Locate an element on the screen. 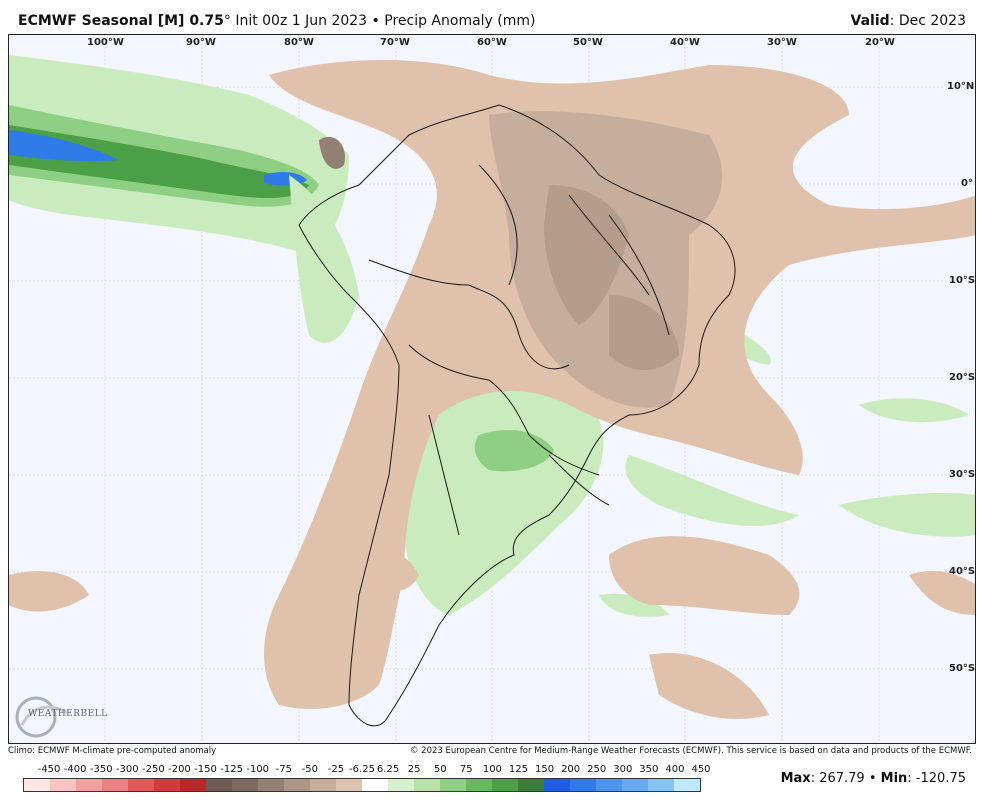 This screenshot has width=984, height=808. legend-tick-label: -50 is located at coordinates (310, 769).